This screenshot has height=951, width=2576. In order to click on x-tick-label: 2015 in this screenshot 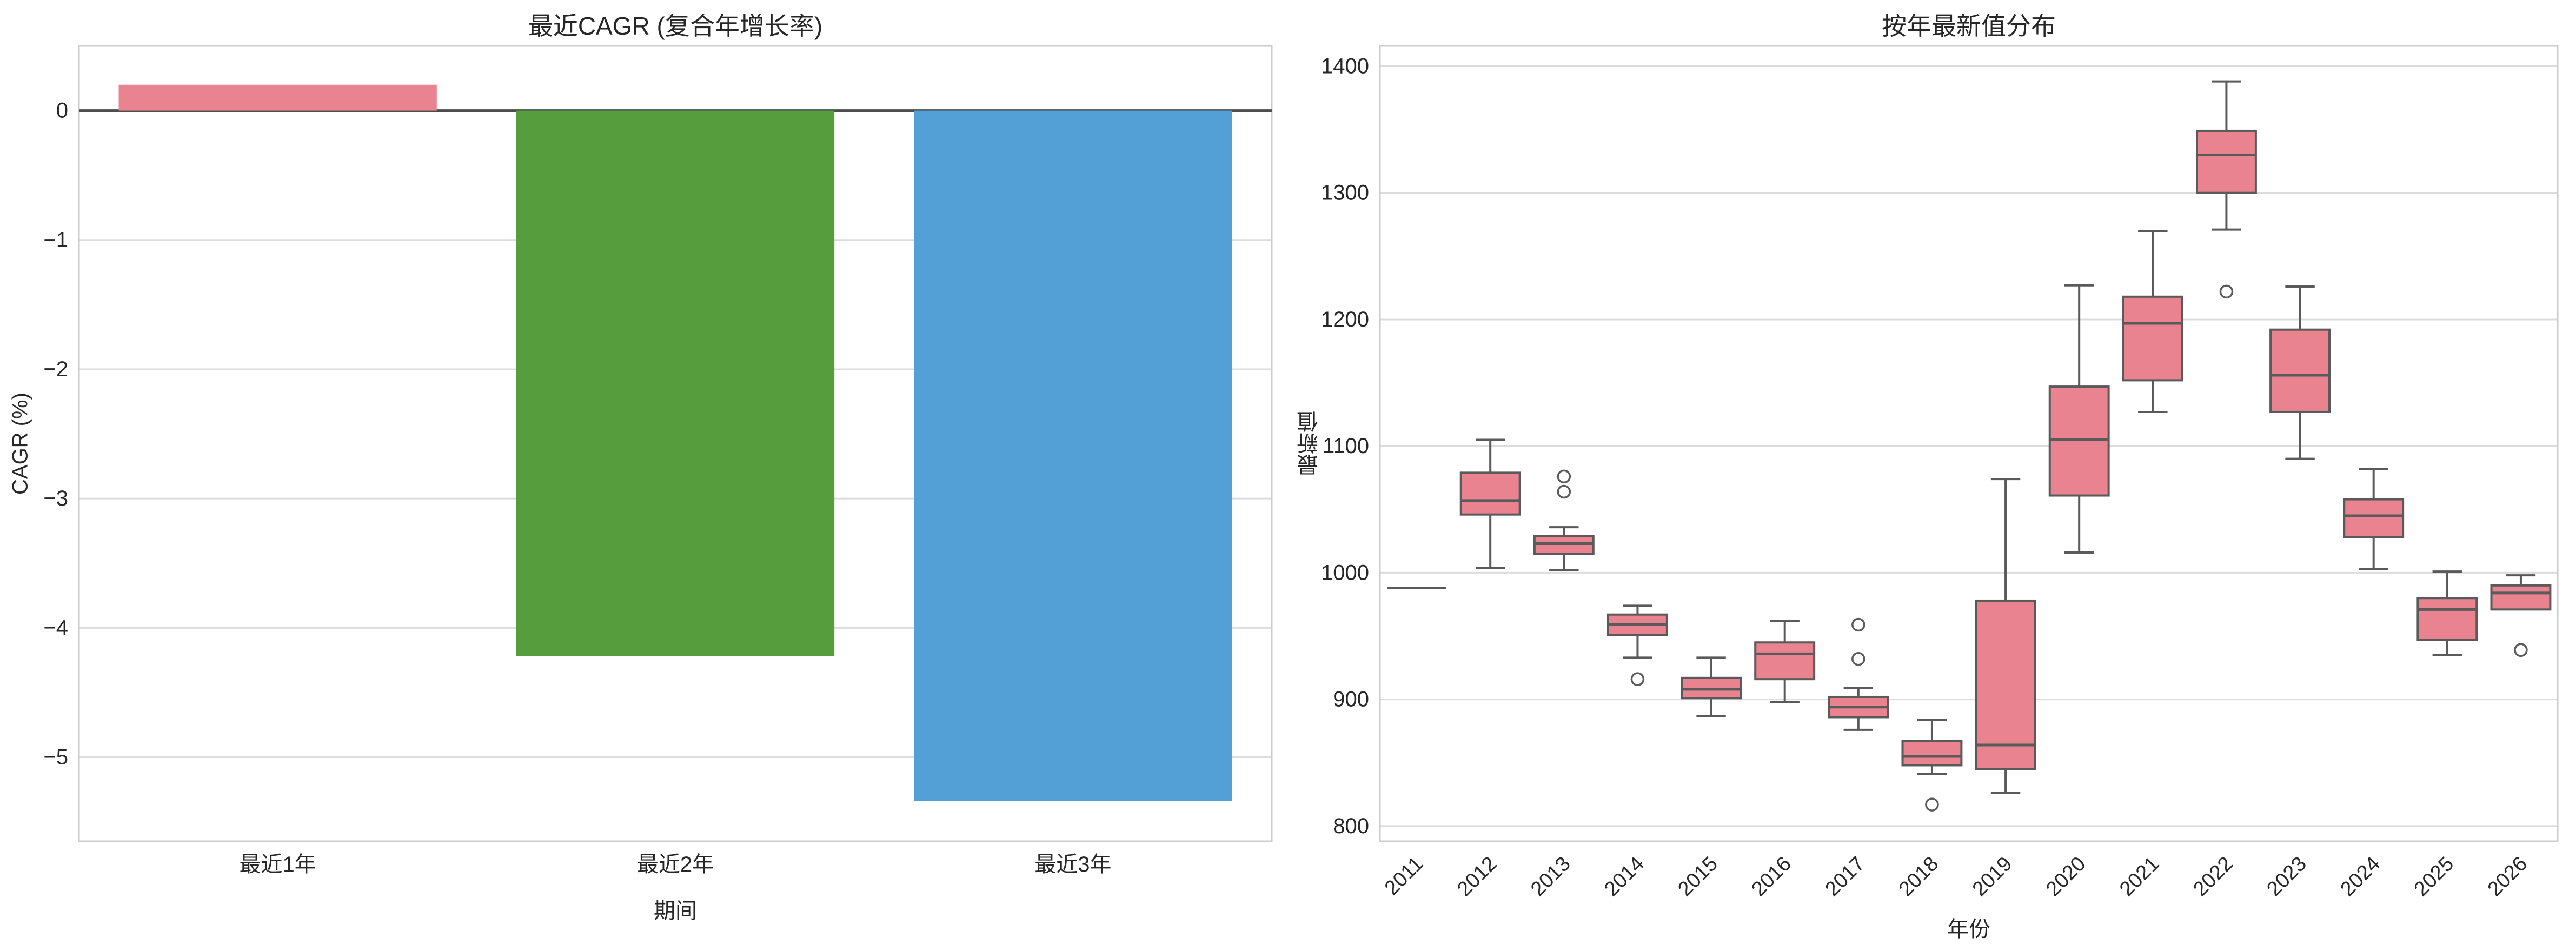, I will do `click(1698, 877)`.